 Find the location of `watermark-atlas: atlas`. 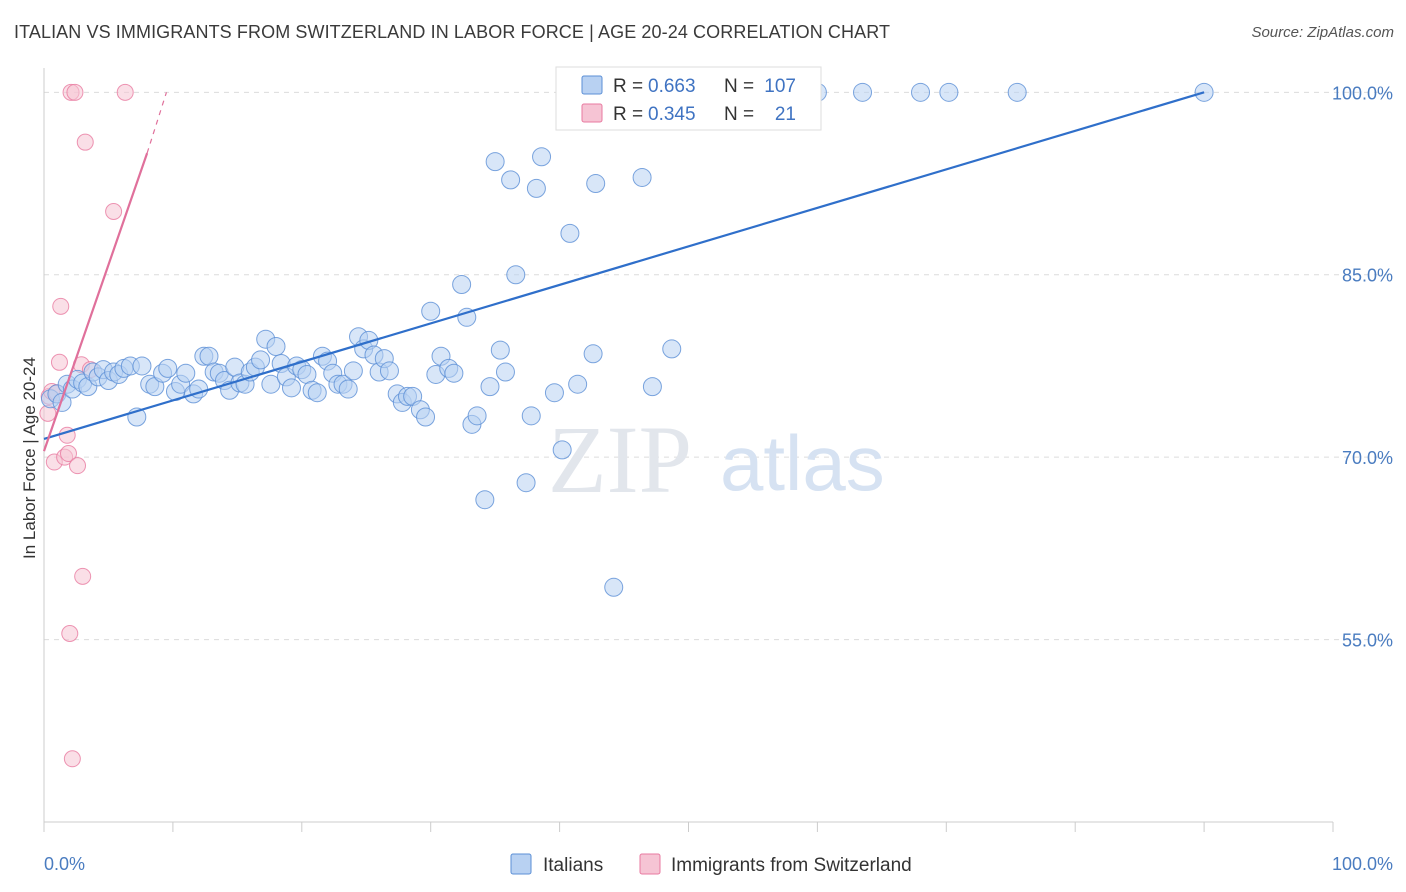

watermark-atlas: atlas is located at coordinates (802, 463).